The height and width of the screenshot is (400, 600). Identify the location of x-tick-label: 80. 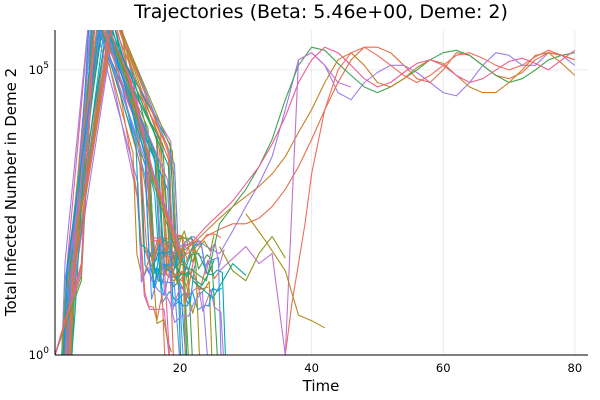
(575, 368).